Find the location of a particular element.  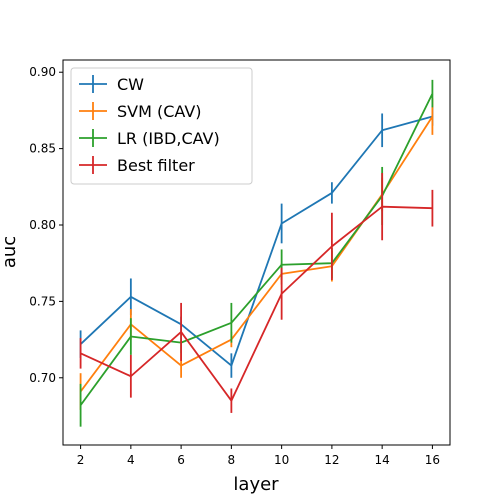

x-axis-label: layer is located at coordinates (256, 484).